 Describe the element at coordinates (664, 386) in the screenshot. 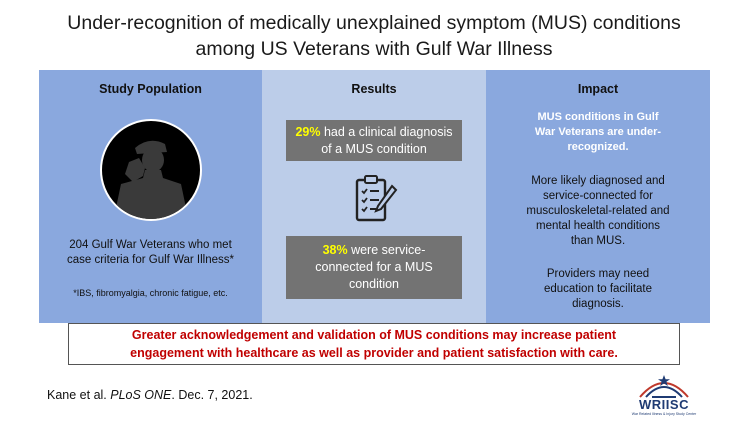

I see `capitol-dome-icon` at that location.